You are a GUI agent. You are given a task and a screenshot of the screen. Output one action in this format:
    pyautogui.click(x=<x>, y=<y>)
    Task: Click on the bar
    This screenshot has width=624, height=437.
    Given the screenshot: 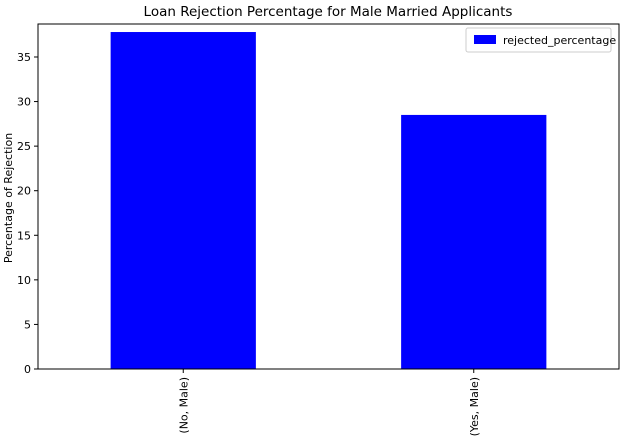 What is the action you would take?
    pyautogui.click(x=474, y=241)
    